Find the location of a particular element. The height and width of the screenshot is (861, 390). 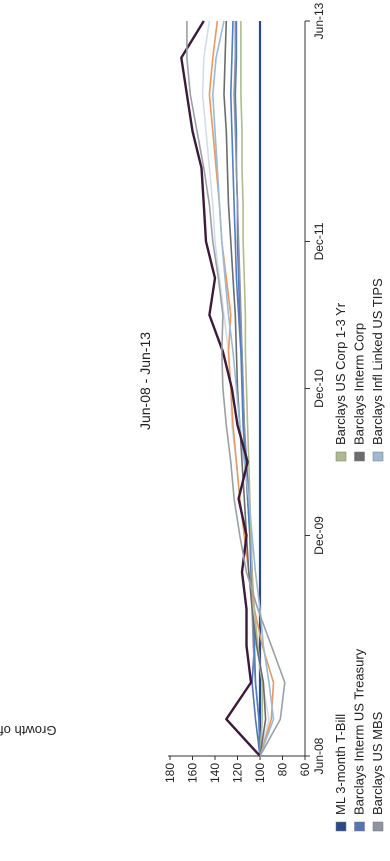

y-tick-label: 80 is located at coordinates (283, 770).